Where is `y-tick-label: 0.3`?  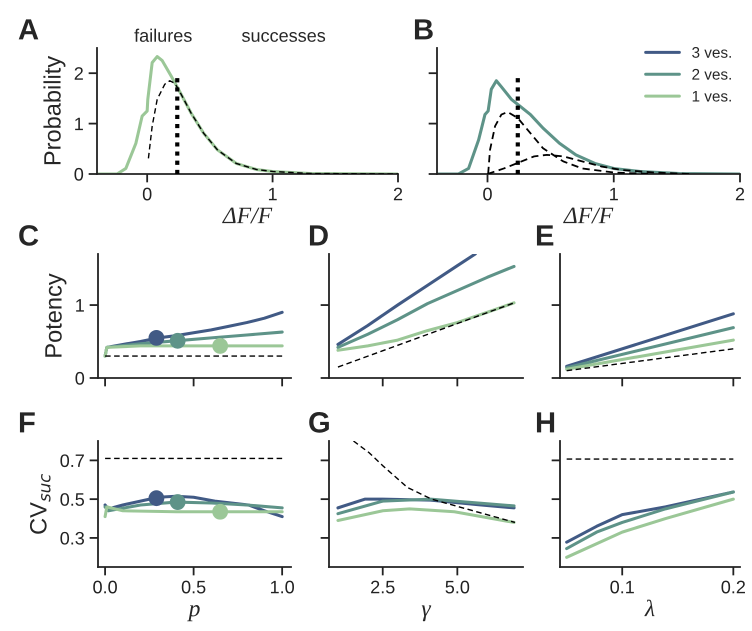 y-tick-label: 0.3 is located at coordinates (72, 538).